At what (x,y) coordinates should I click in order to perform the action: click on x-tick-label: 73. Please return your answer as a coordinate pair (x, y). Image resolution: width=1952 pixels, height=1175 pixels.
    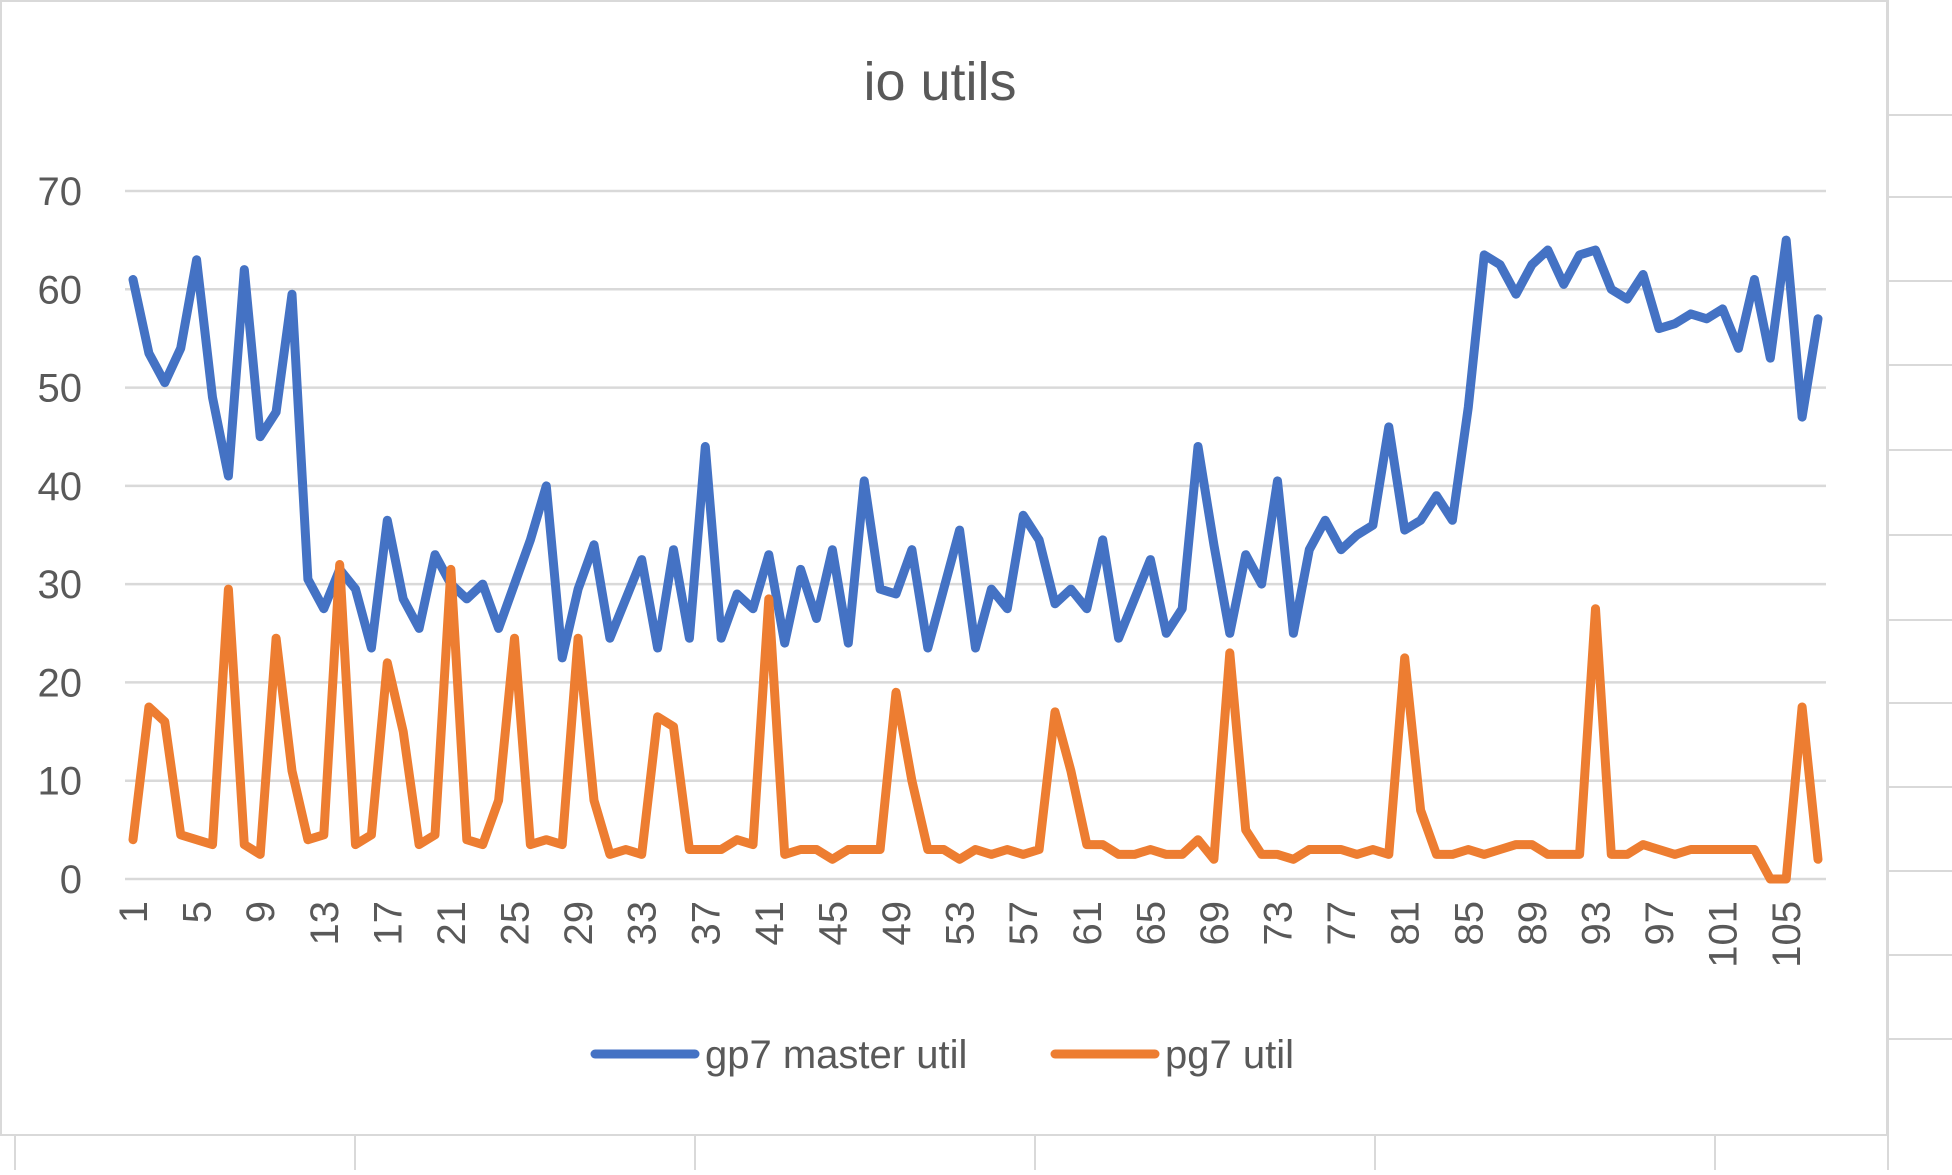
    Looking at the image, I should click on (1279, 923).